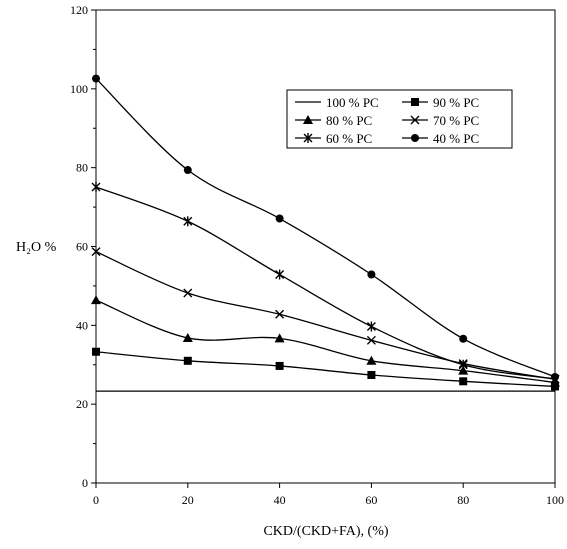  What do you see at coordinates (328, 495) in the screenshot?
I see `x-axis: 0 20 40 60 80 100` at bounding box center [328, 495].